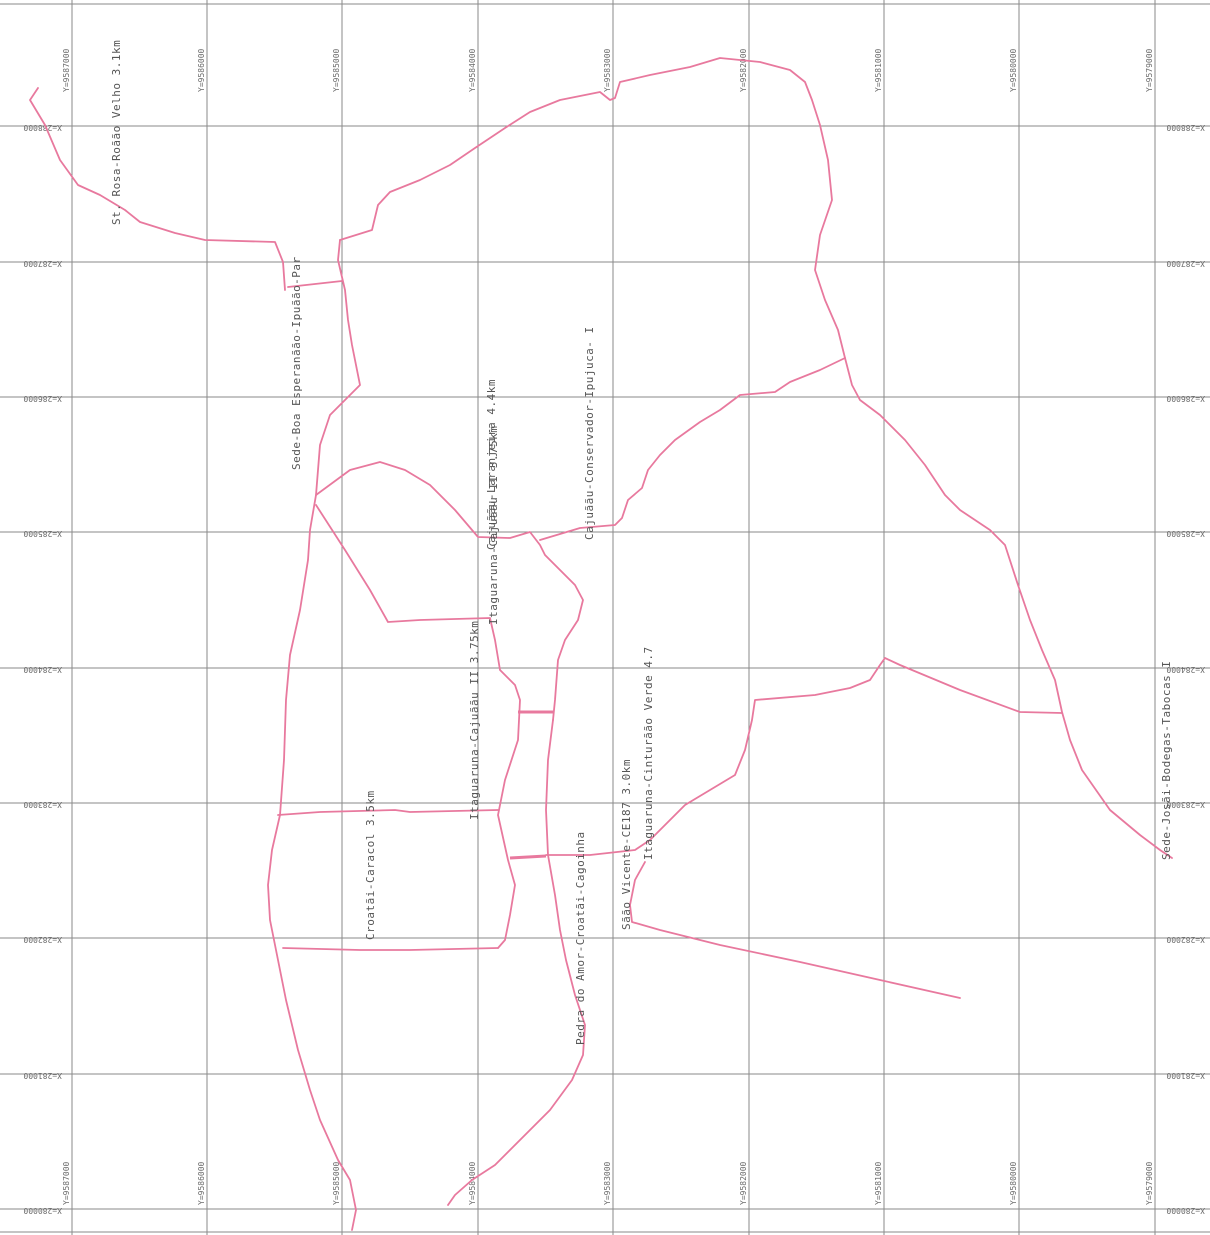 This screenshot has width=1210, height=1235. Describe the element at coordinates (1149, 1183) in the screenshot. I see `y-label-bottom: Y=9579000` at that location.